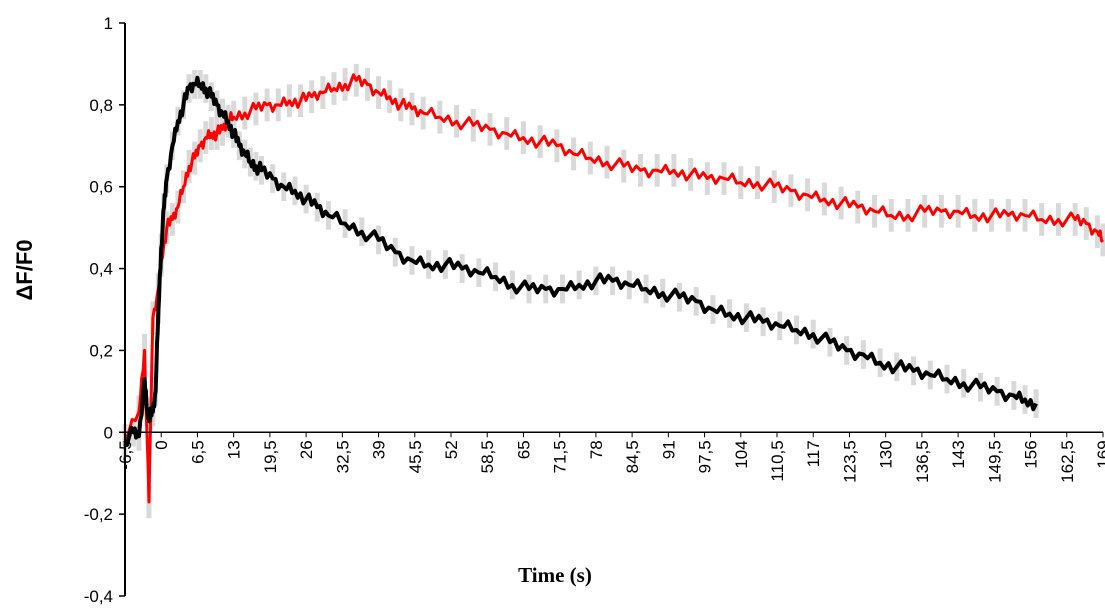  I want to click on x-tick-label: 78, so click(596, 449).